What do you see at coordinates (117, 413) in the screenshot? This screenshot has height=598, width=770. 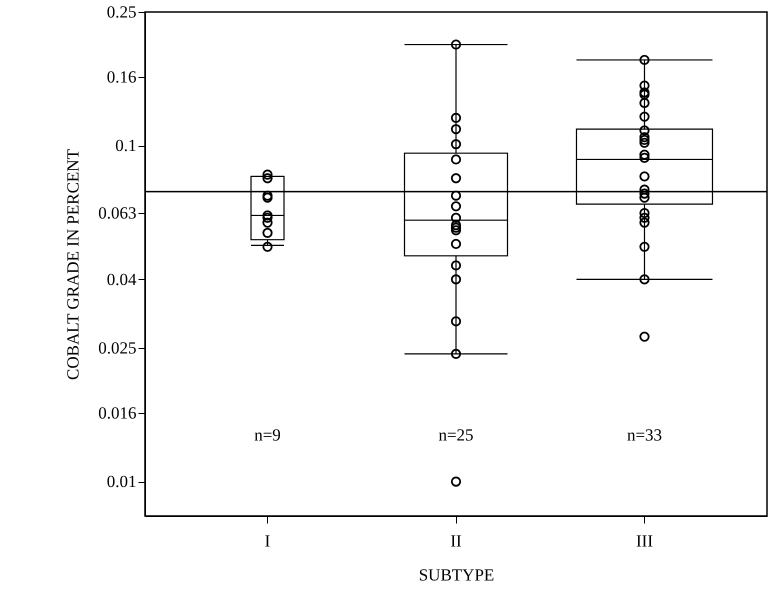 I see `y-tick-label: 0.016` at bounding box center [117, 413].